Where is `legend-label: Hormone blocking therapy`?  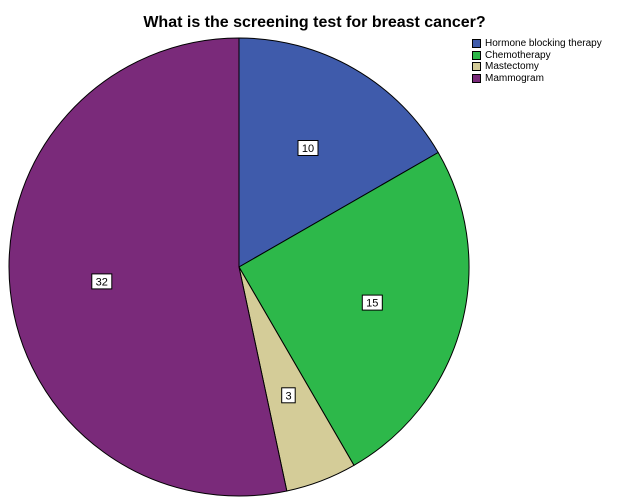 legend-label: Hormone blocking therapy is located at coordinates (543, 44).